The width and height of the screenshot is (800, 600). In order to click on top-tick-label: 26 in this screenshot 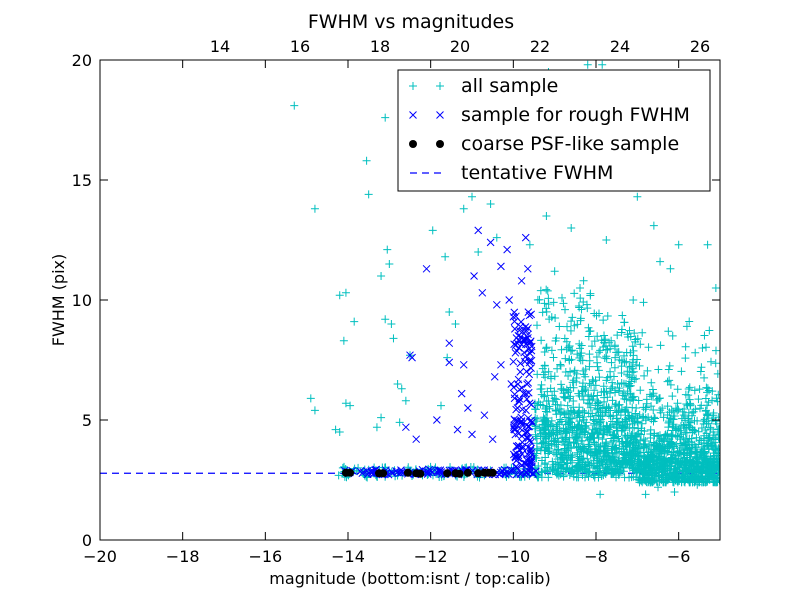, I will do `click(700, 46)`.